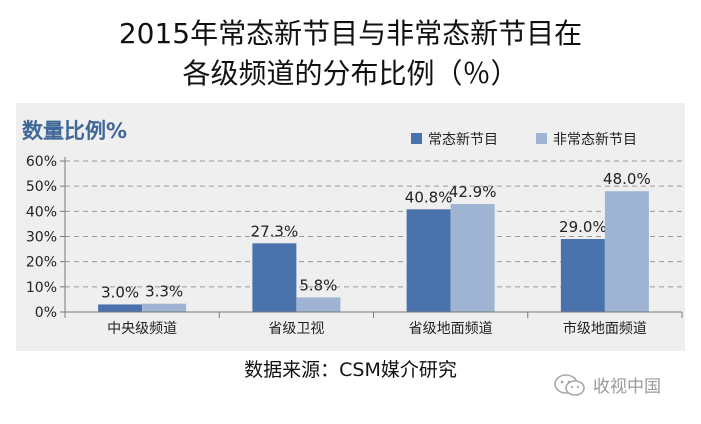 The image size is (701, 424). Describe the element at coordinates (569, 384) in the screenshot. I see `wechat-icon` at that location.